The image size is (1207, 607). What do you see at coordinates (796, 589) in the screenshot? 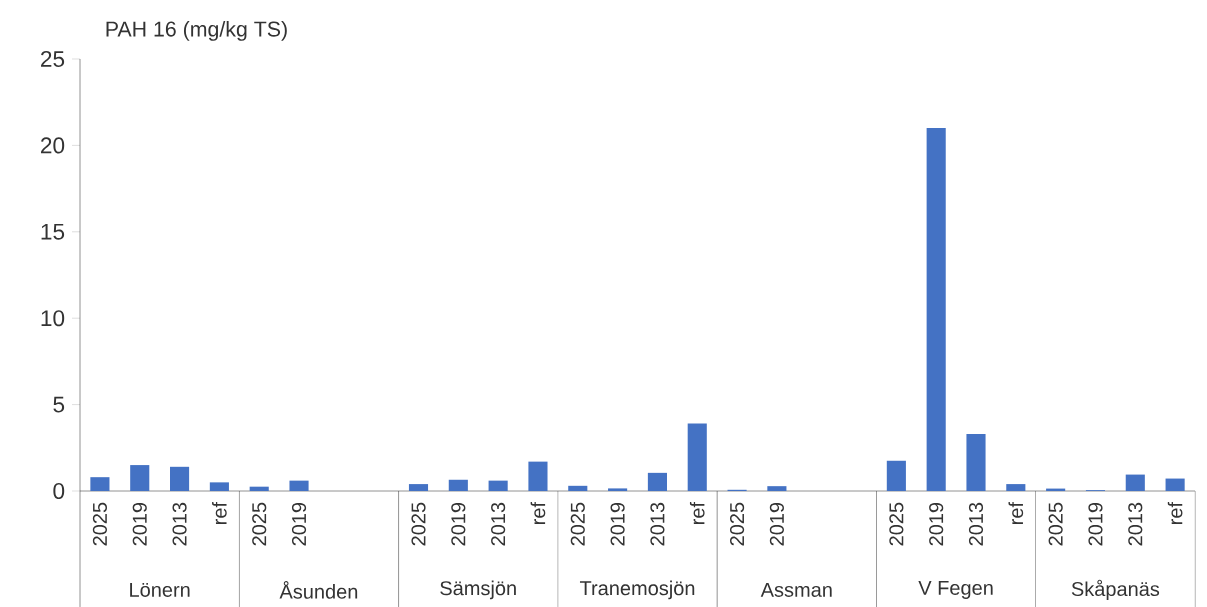
I see `text: Assman` at bounding box center [796, 589].